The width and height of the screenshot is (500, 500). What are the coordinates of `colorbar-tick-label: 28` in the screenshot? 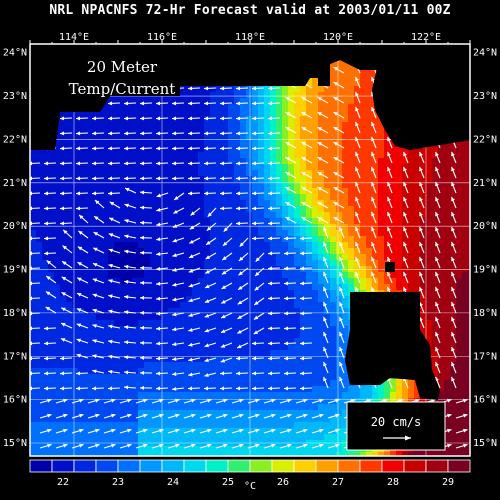 It's located at (393, 482).